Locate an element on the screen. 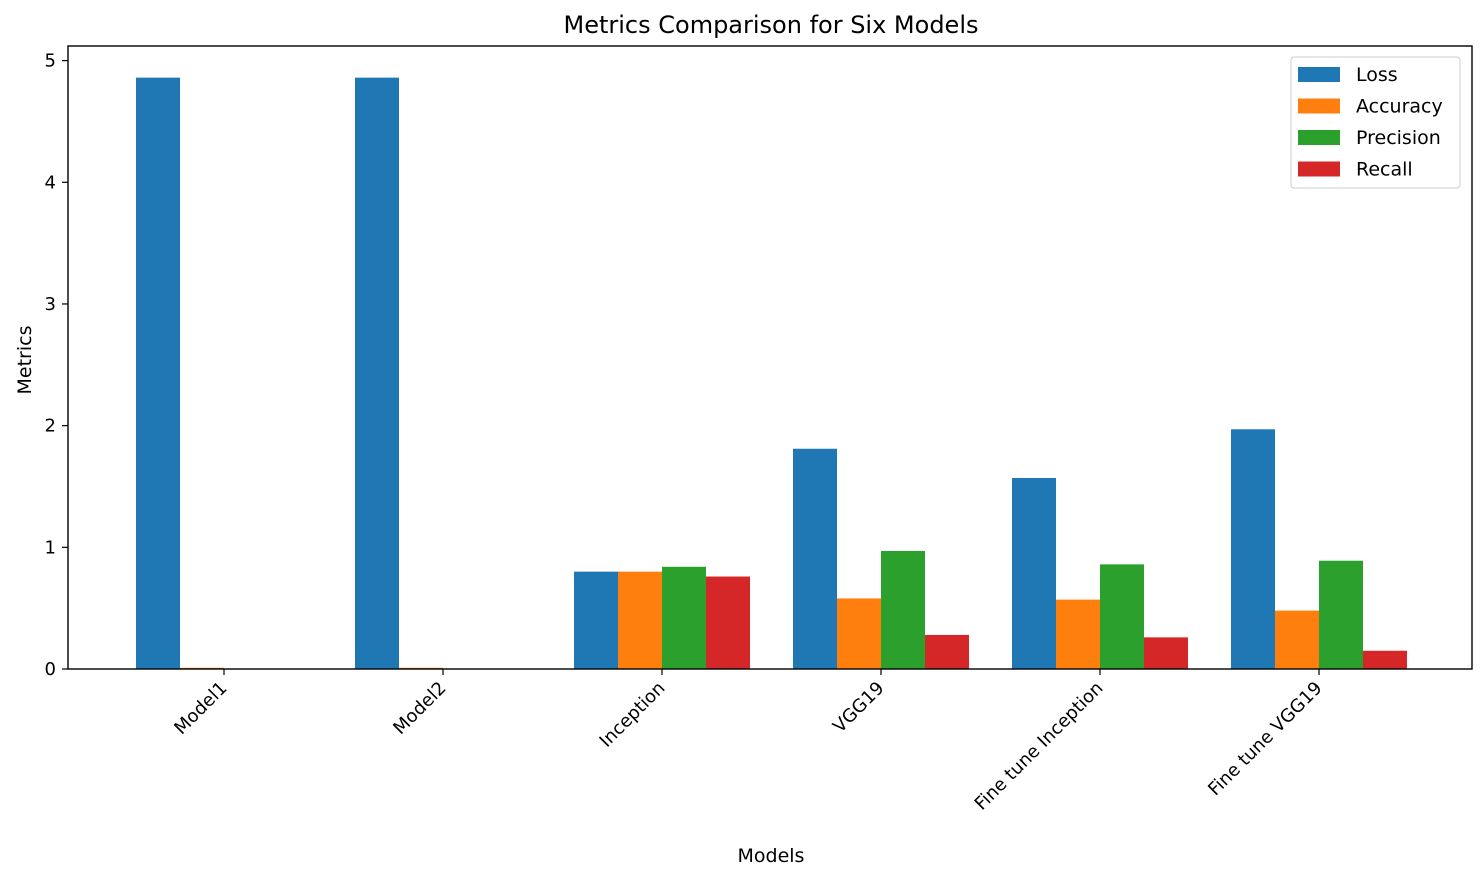 Image resolution: width=1482 pixels, height=875 pixels. x-tick-label: VGG19 is located at coordinates (858, 707).